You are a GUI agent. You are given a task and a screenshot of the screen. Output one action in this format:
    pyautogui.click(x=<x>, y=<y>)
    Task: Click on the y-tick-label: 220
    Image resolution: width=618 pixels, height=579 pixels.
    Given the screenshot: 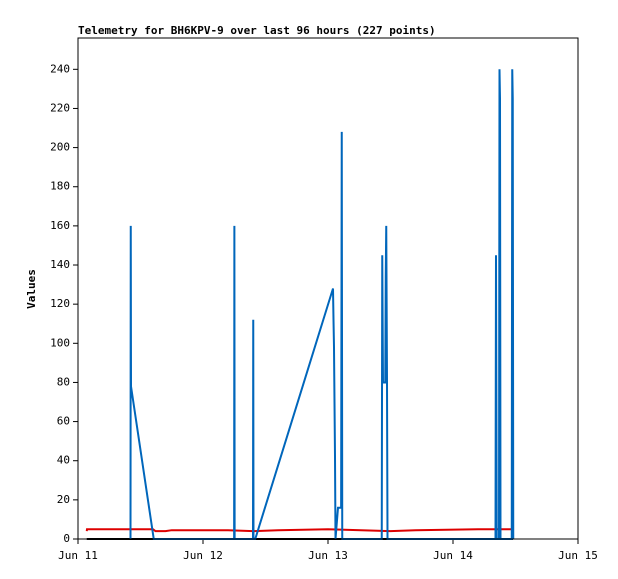 What is the action you would take?
    pyautogui.click(x=60, y=107)
    